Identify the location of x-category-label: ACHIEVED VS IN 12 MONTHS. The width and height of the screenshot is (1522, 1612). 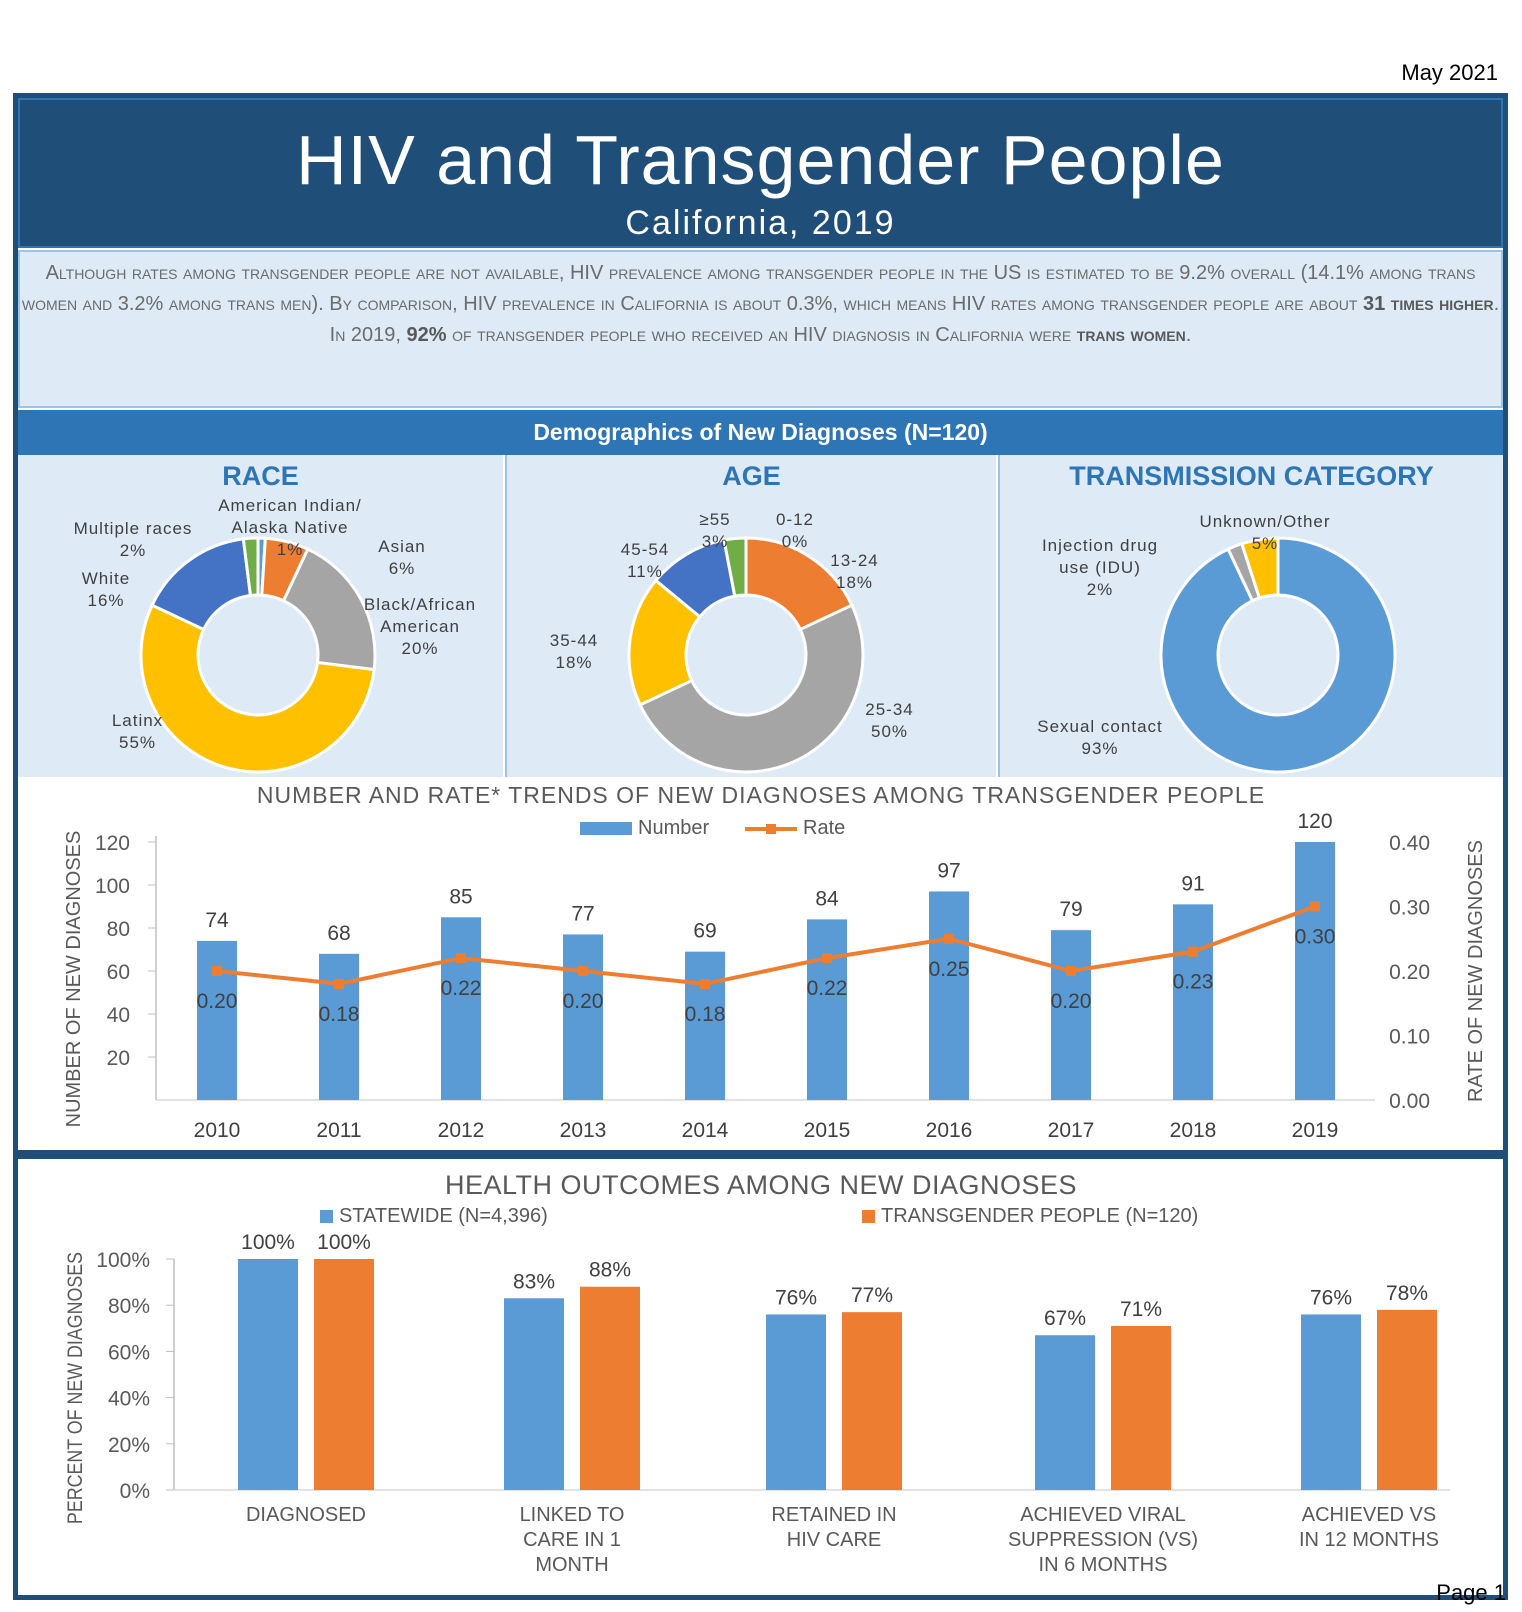
(1369, 1528).